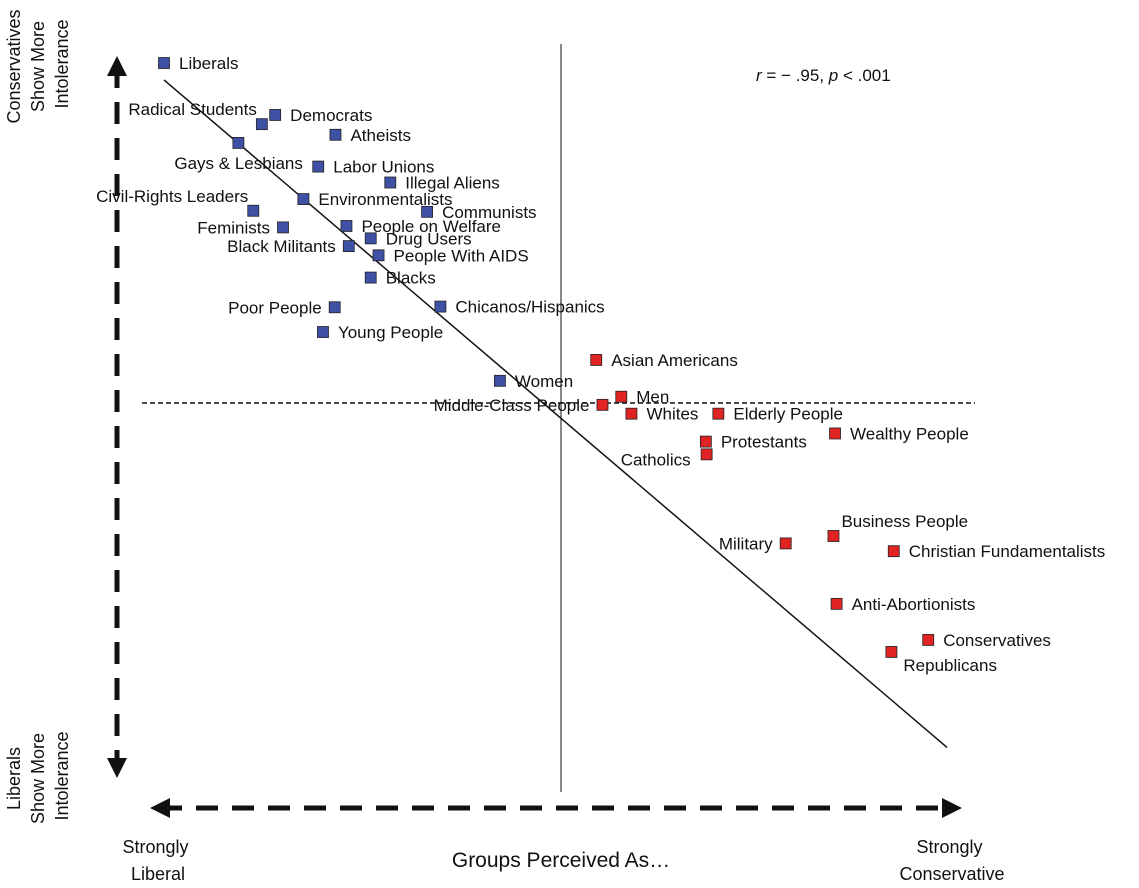 This screenshot has height=888, width=1139. Describe the element at coordinates (904, 521) in the screenshot. I see `label-business-people: Business People` at that location.